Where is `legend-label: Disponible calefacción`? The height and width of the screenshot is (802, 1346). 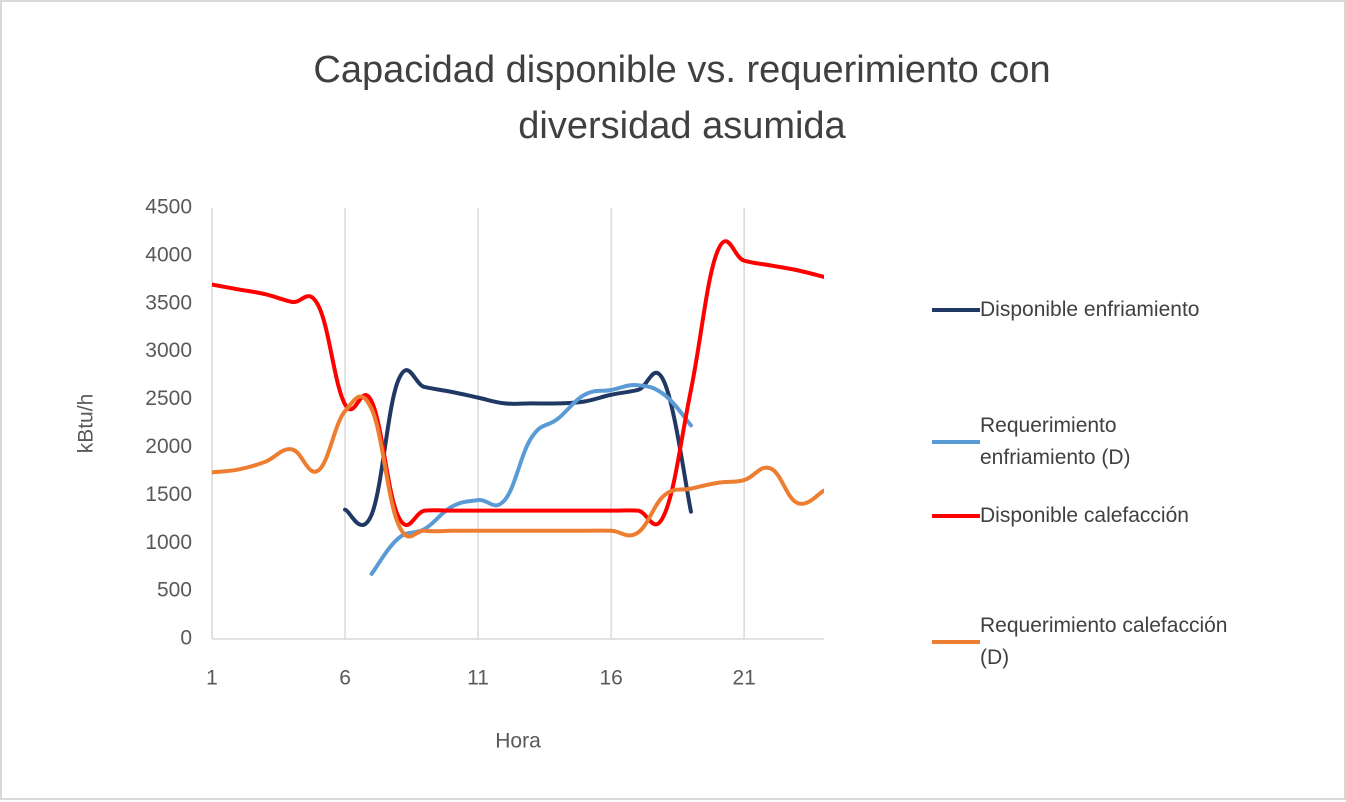
legend-label: Disponible calefacción is located at coordinates (1084, 515).